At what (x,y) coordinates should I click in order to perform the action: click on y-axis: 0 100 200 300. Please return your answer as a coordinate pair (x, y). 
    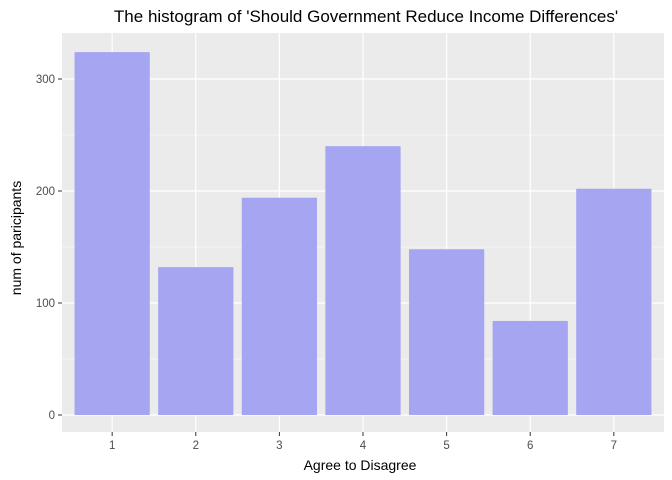
    Looking at the image, I should click on (49, 248).